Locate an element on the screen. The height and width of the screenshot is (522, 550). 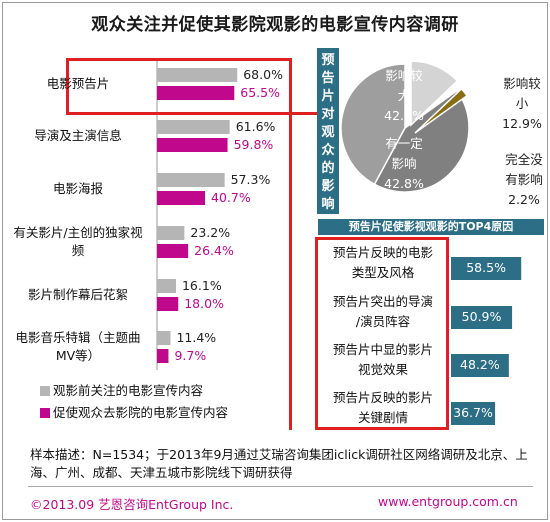
pie-label-3: 影响较小 12.9% is located at coordinates (522, 104).